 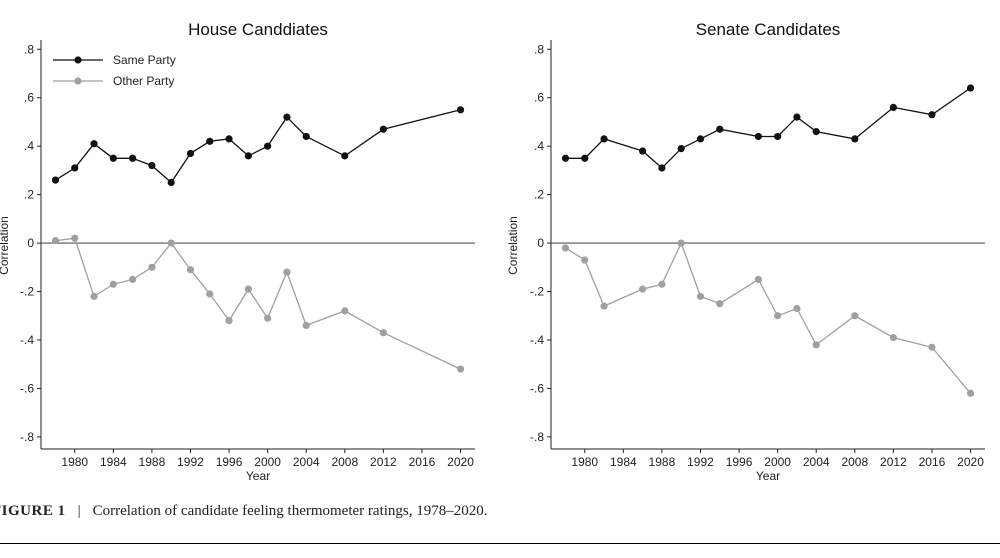 What do you see at coordinates (27, 437) in the screenshot?
I see `y-tick-label: -.8` at bounding box center [27, 437].